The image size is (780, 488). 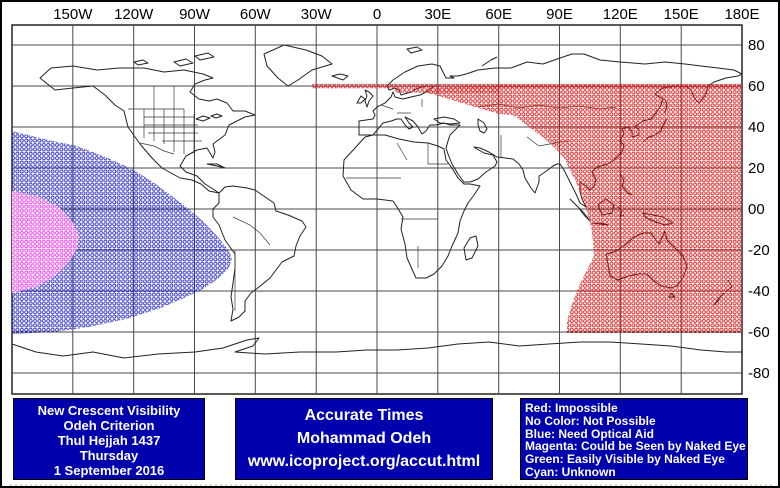 I want to click on visibility-title: New Crescent Visibility, so click(x=109, y=410).